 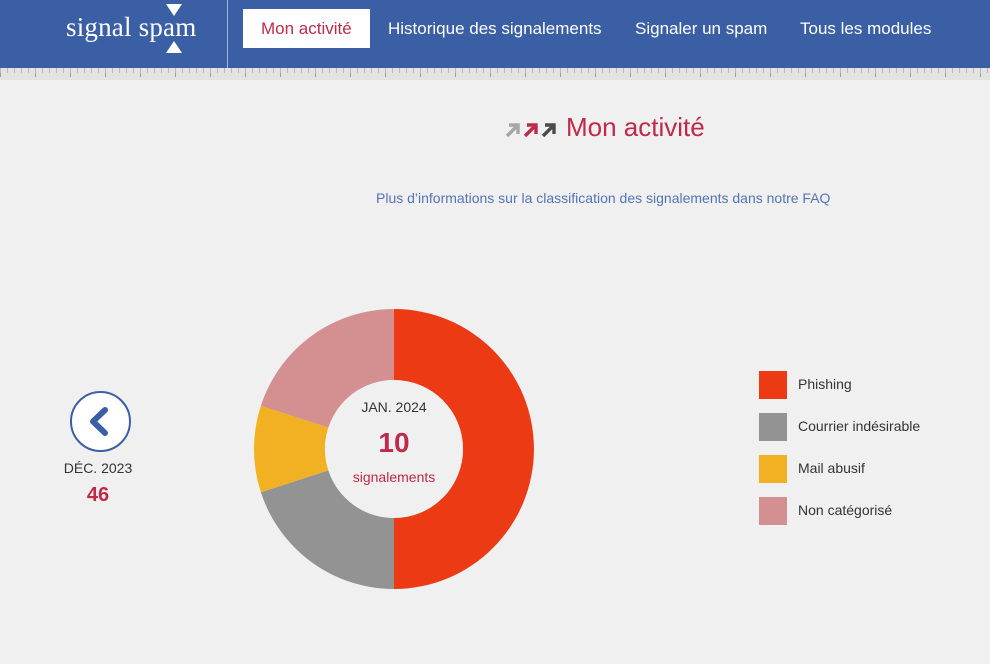 I want to click on legend-item: Courrier indésirable, so click(x=869, y=427).